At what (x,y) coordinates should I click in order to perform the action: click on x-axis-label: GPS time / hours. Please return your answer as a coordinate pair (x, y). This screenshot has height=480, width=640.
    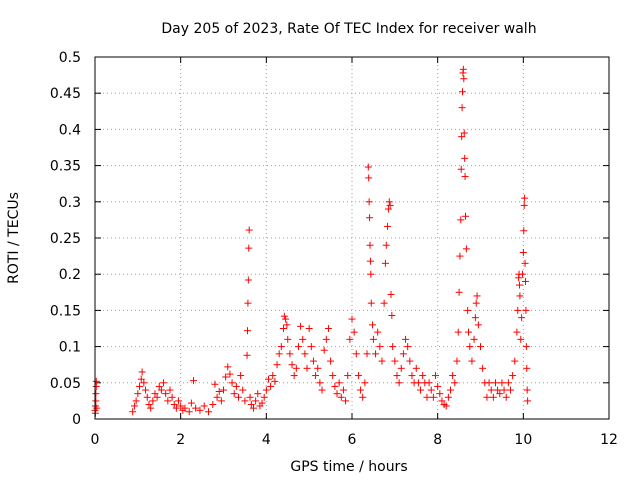
    Looking at the image, I should click on (348, 467).